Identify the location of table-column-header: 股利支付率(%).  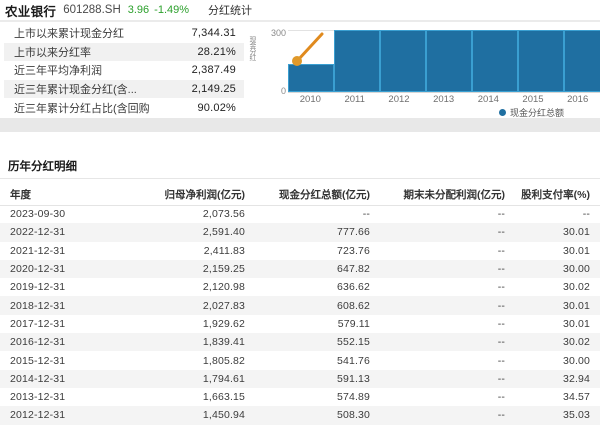
(557, 195).